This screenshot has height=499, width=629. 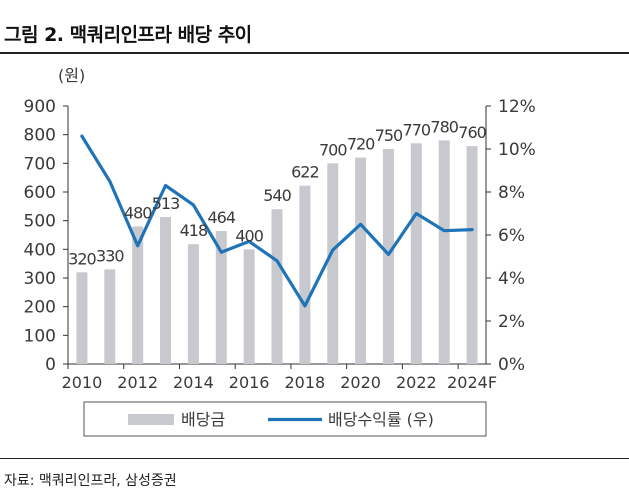 I want to click on x-tick-label: 2016, so click(x=249, y=382).